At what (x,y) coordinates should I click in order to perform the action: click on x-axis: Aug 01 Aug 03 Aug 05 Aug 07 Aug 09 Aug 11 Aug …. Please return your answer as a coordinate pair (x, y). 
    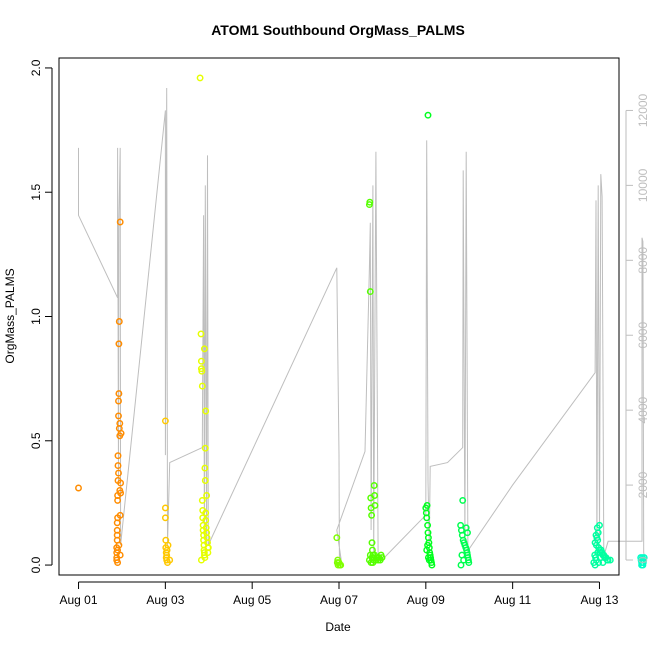
    Looking at the image, I should click on (339, 594).